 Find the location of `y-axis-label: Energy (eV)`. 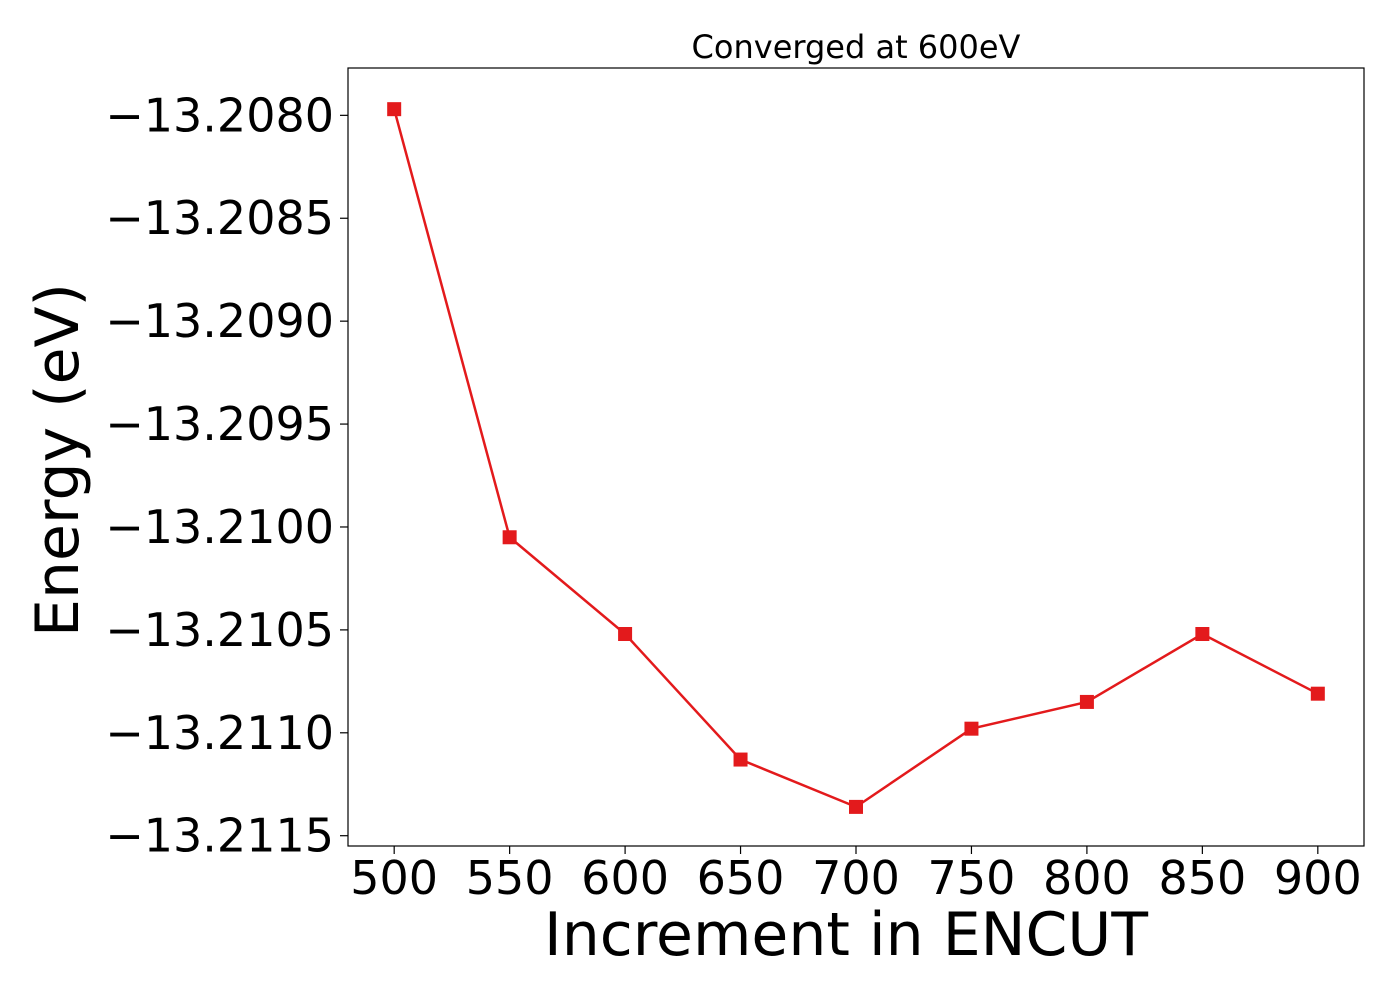

y-axis-label: Energy (eV) is located at coordinates (58, 460).